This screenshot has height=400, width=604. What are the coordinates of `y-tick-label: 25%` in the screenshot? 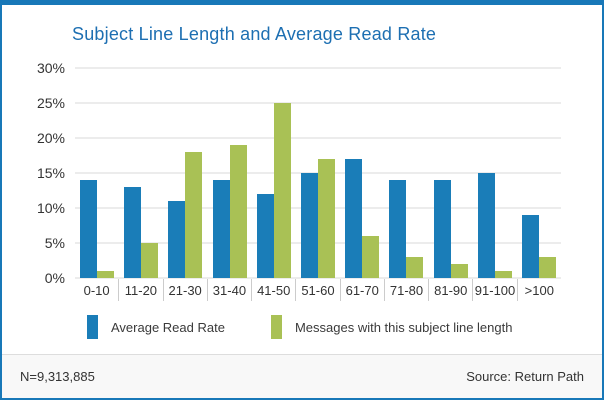 It's located at (50, 103).